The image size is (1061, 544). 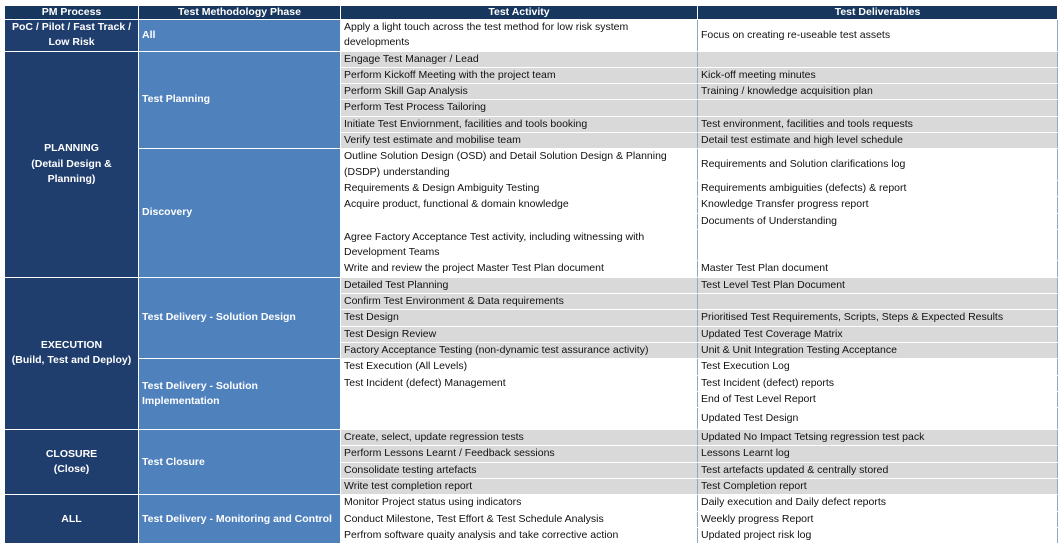 What do you see at coordinates (519, 487) in the screenshot?
I see `activity-cell: Write test completion report` at bounding box center [519, 487].